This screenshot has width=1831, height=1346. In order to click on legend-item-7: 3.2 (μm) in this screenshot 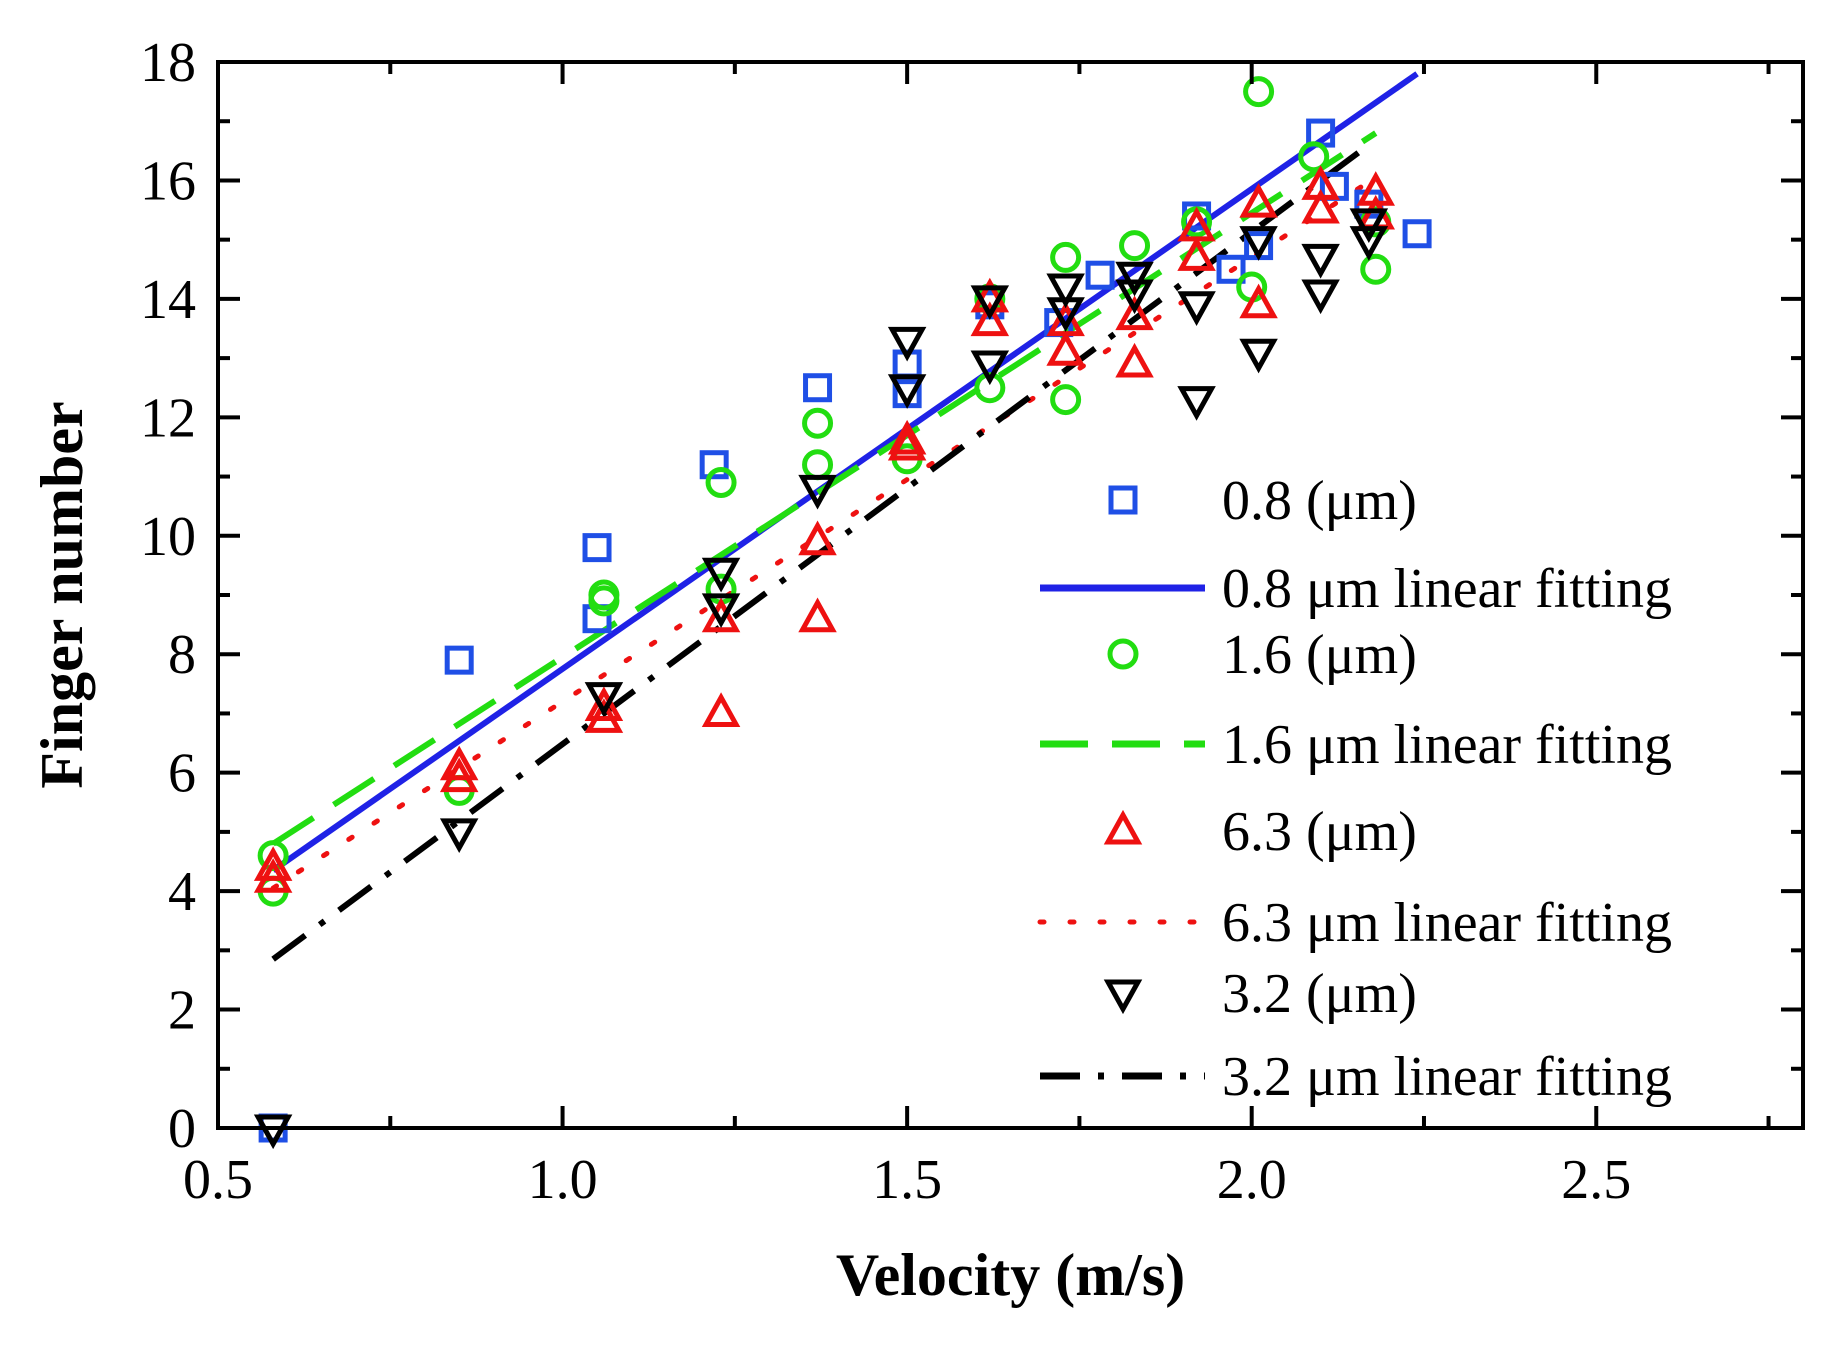, I will do `click(1260, 994)`.